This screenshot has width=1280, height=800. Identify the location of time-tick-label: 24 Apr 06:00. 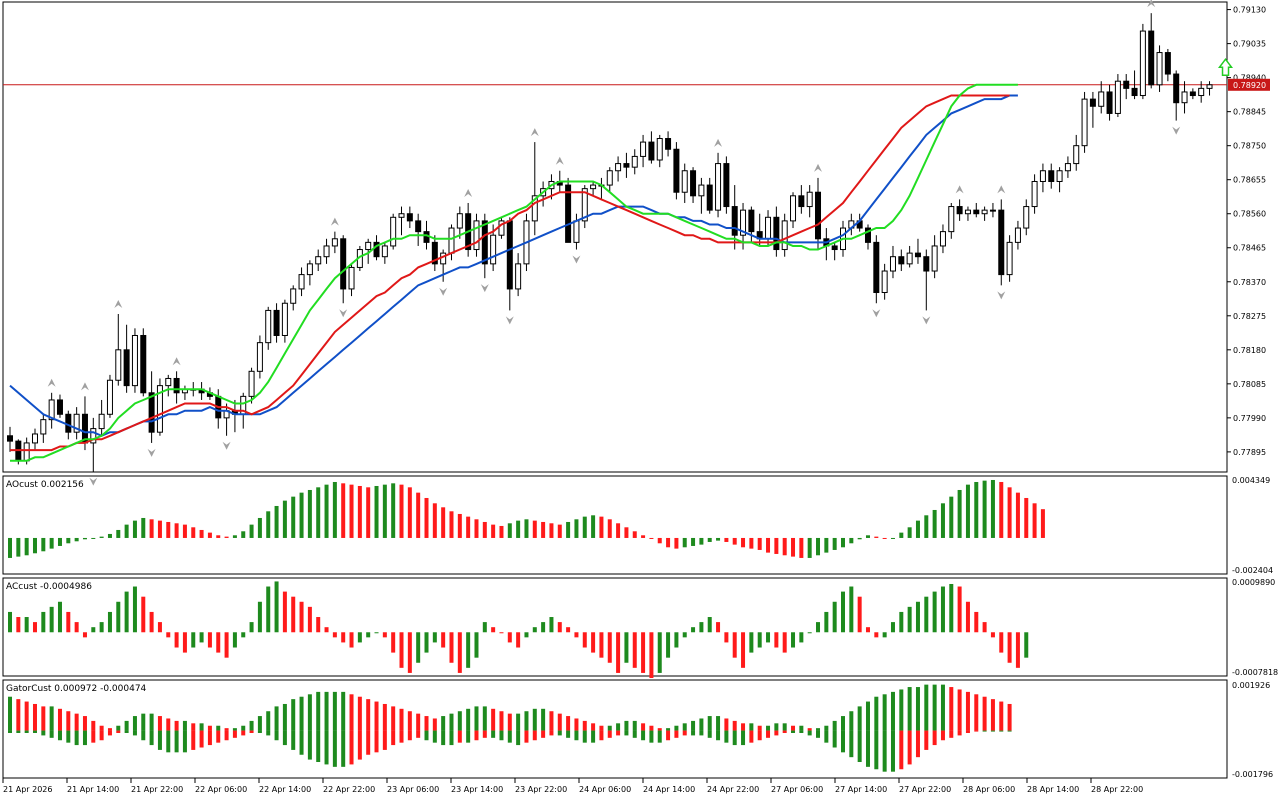
(605, 789).